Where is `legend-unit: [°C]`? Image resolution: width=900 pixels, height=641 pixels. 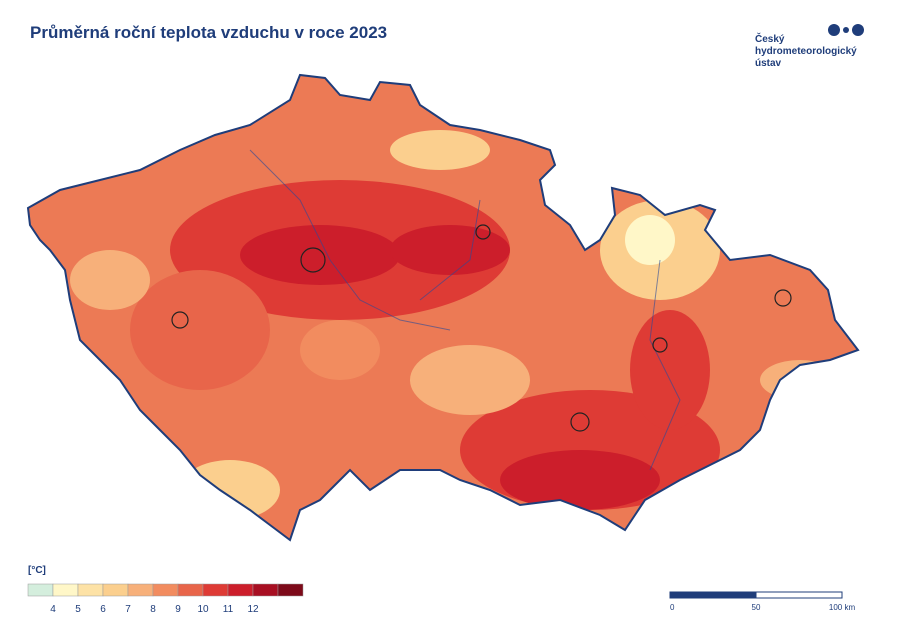
legend-unit: [°C] is located at coordinates (37, 570).